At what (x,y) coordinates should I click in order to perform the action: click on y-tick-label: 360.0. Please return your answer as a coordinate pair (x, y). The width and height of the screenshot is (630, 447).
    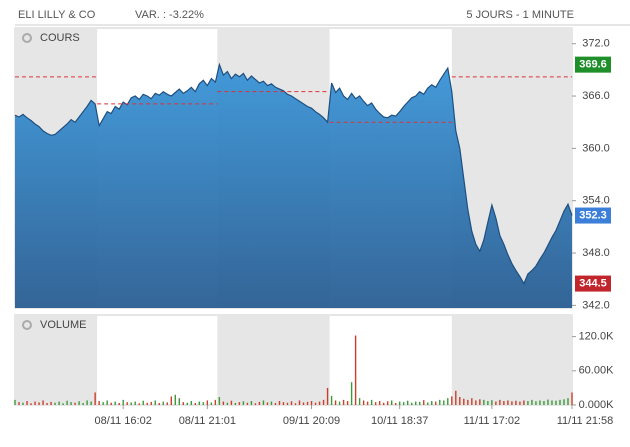
    Looking at the image, I should click on (596, 148).